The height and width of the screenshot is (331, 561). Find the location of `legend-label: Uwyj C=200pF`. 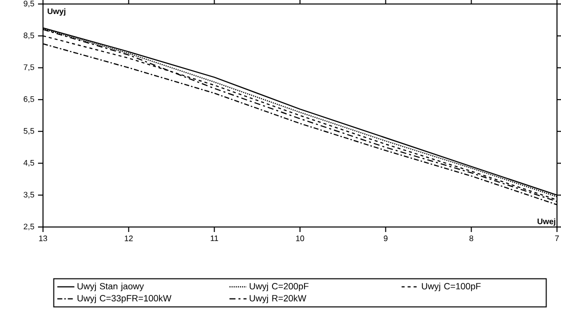

legend-label: Uwyj C=200pF is located at coordinates (279, 287).